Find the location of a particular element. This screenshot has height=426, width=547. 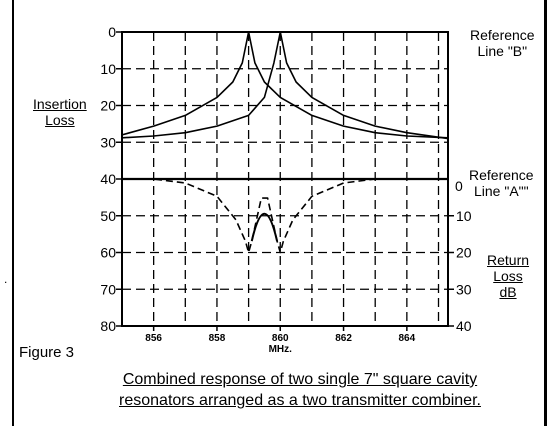

left-tick-label: 0 is located at coordinates (112, 32).